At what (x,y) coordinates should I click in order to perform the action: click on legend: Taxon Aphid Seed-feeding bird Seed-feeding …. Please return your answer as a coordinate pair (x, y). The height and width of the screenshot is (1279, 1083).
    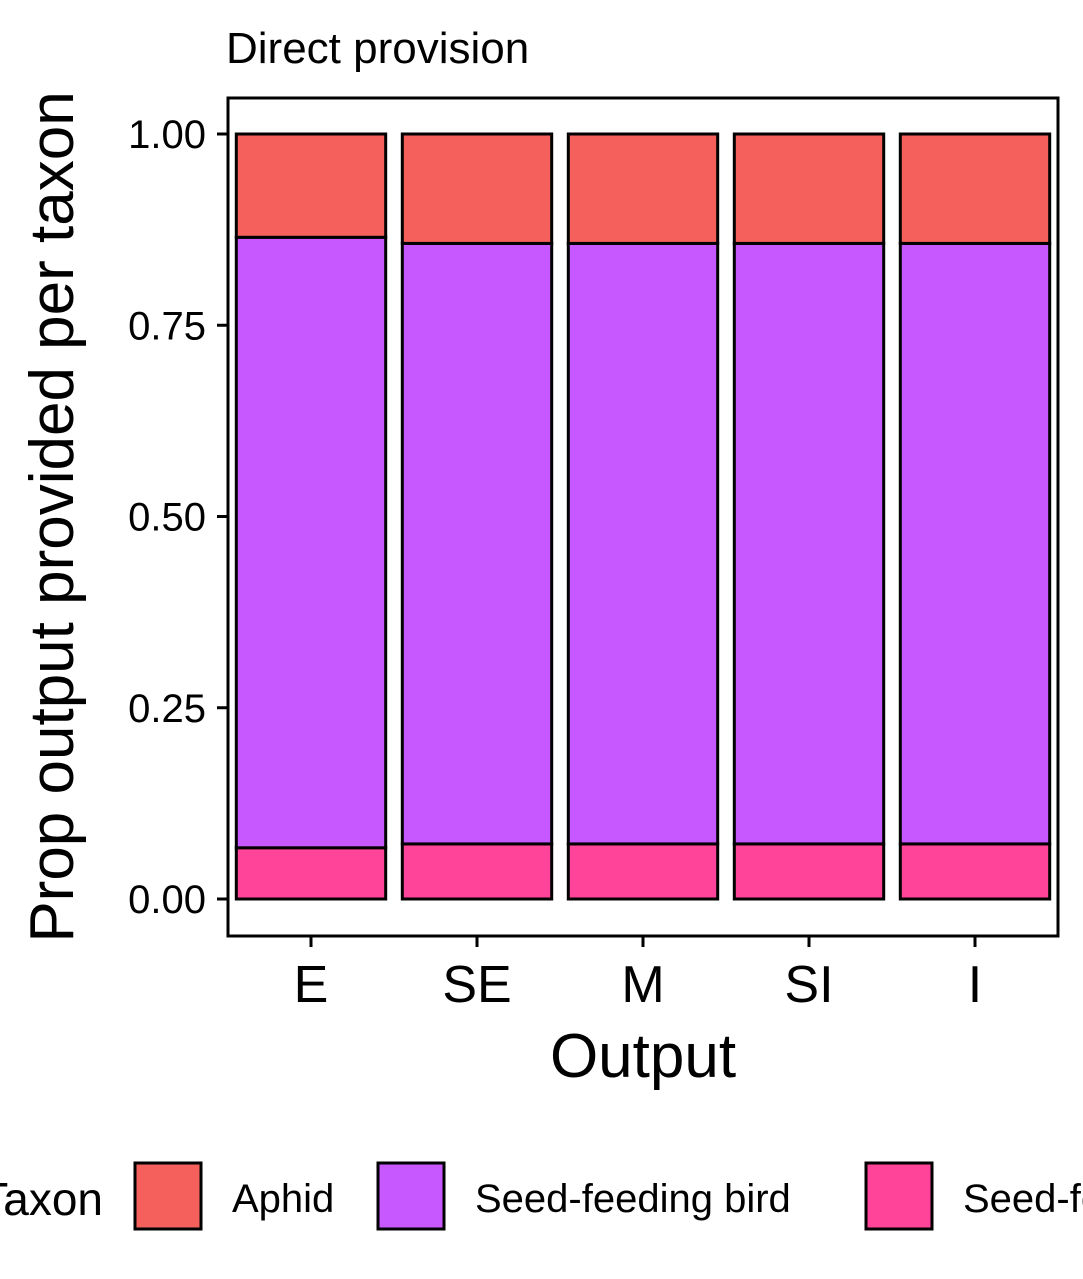
    Looking at the image, I should click on (541, 1196).